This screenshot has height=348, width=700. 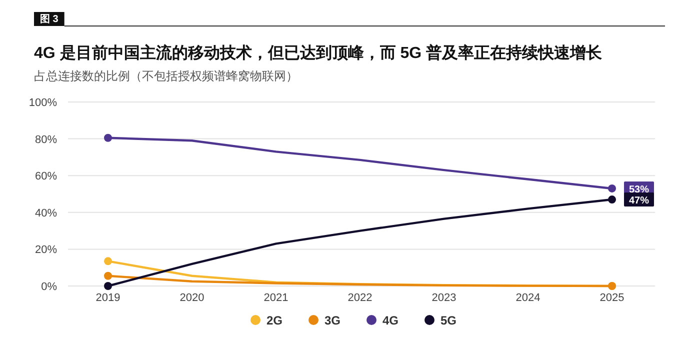 I want to click on x-tick-label: 2024, so click(x=528, y=298).